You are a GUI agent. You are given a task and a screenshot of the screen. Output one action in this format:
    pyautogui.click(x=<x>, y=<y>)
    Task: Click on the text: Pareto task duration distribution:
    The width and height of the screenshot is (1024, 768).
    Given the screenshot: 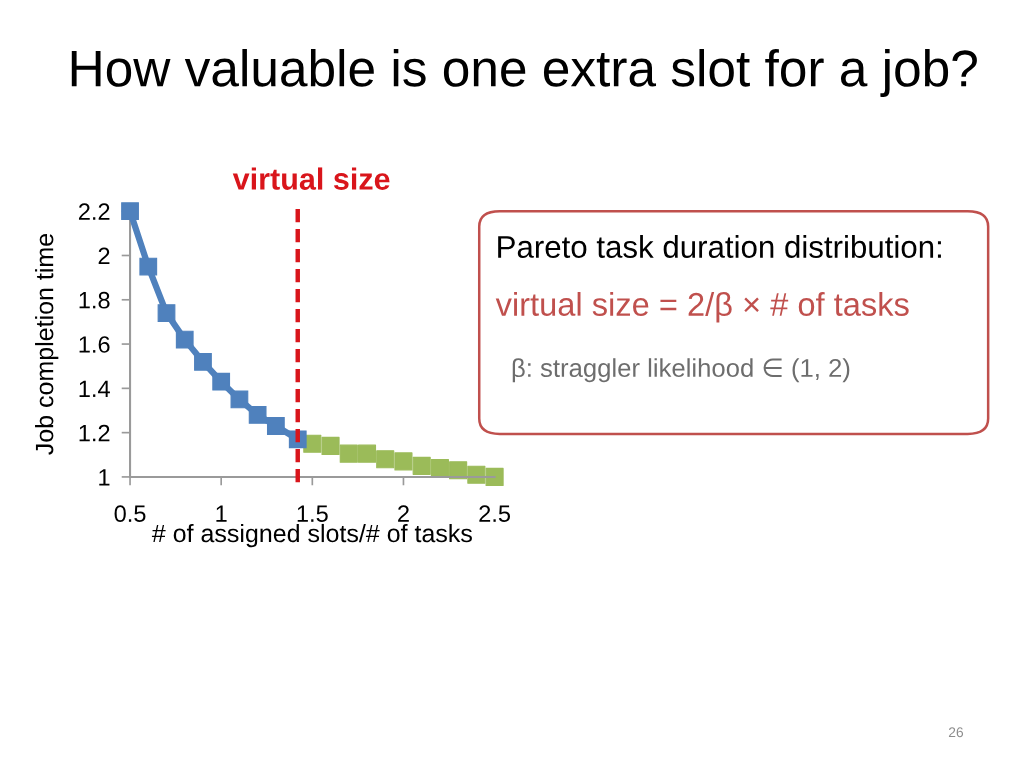 What is the action you would take?
    pyautogui.click(x=719, y=246)
    